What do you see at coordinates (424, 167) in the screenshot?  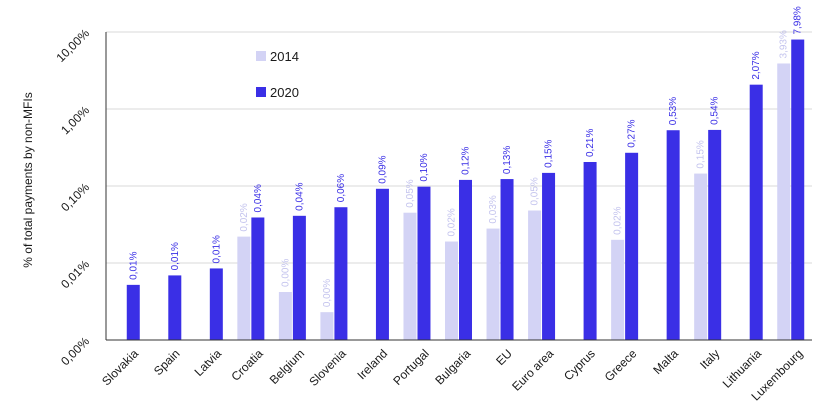 I see `value-label-2020: 0,10%` at bounding box center [424, 167].